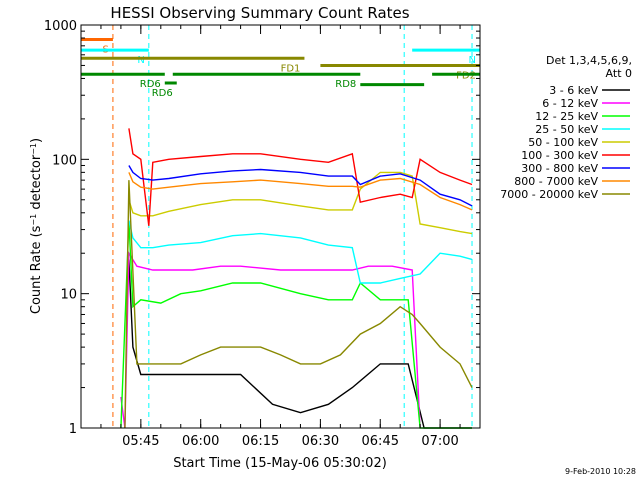 The width and height of the screenshot is (640, 480). What do you see at coordinates (320, 441) in the screenshot?
I see `x-tick-label: 06:30` at bounding box center [320, 441].